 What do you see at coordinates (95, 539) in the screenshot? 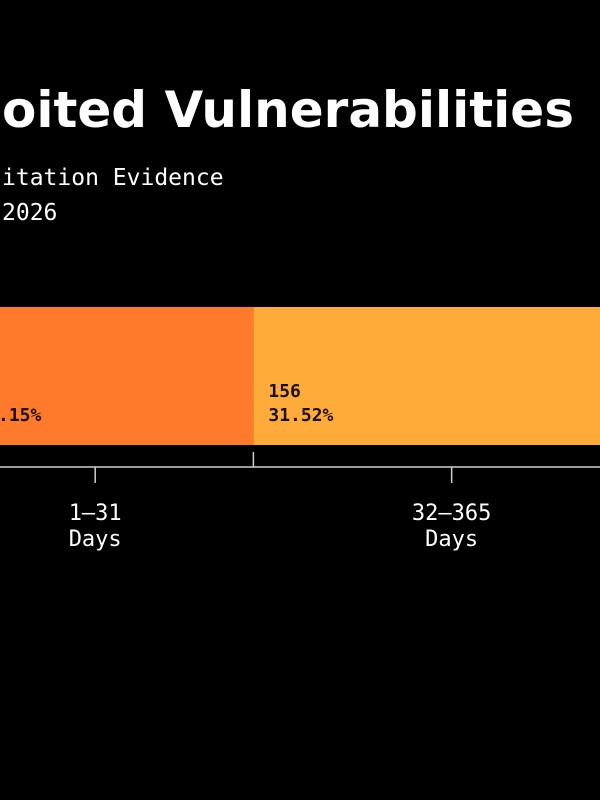
I see `category-label-1-line-2: Days` at bounding box center [95, 539].